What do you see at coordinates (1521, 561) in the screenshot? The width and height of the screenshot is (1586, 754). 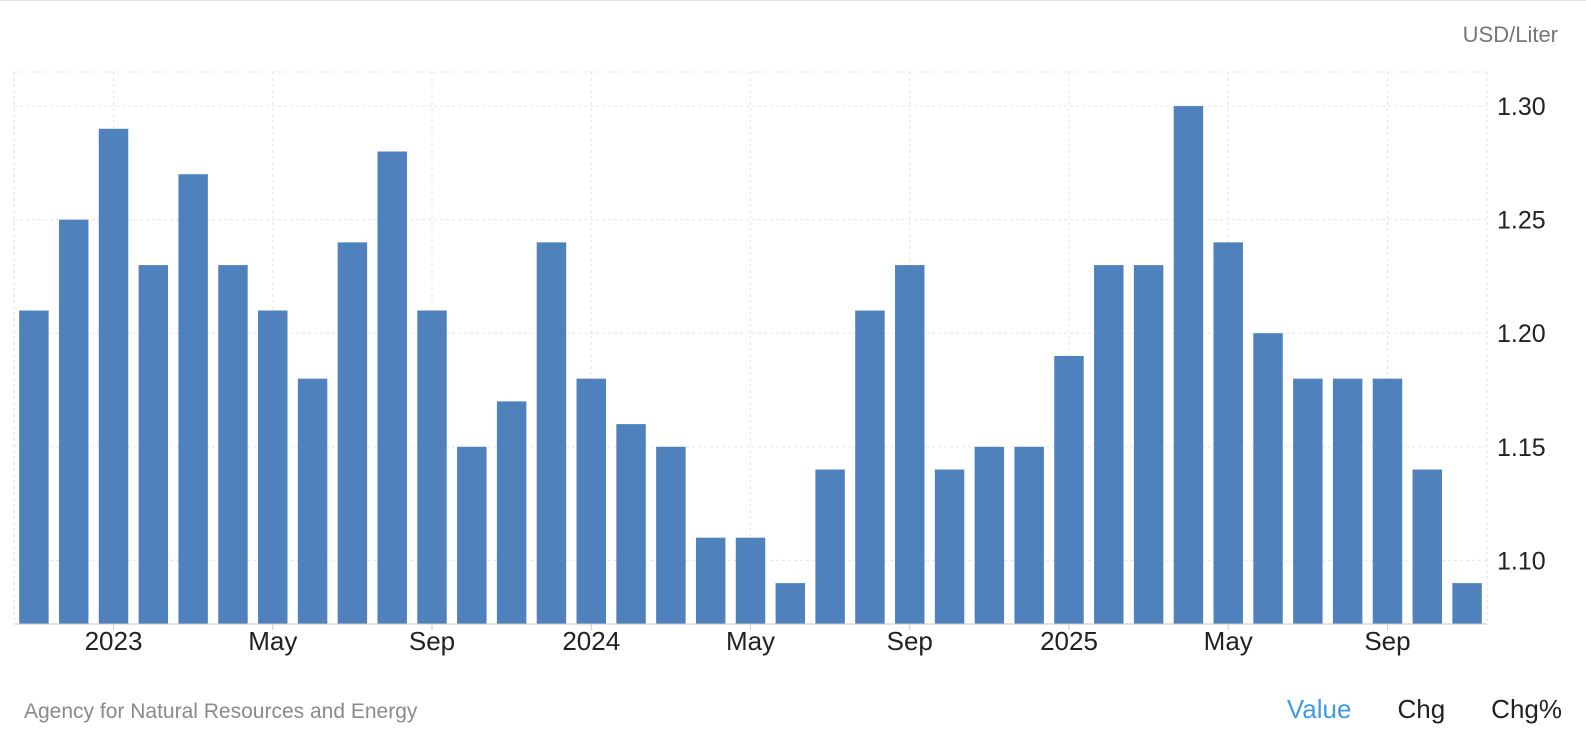 I see `y-tick-label: 1.10` at bounding box center [1521, 561].